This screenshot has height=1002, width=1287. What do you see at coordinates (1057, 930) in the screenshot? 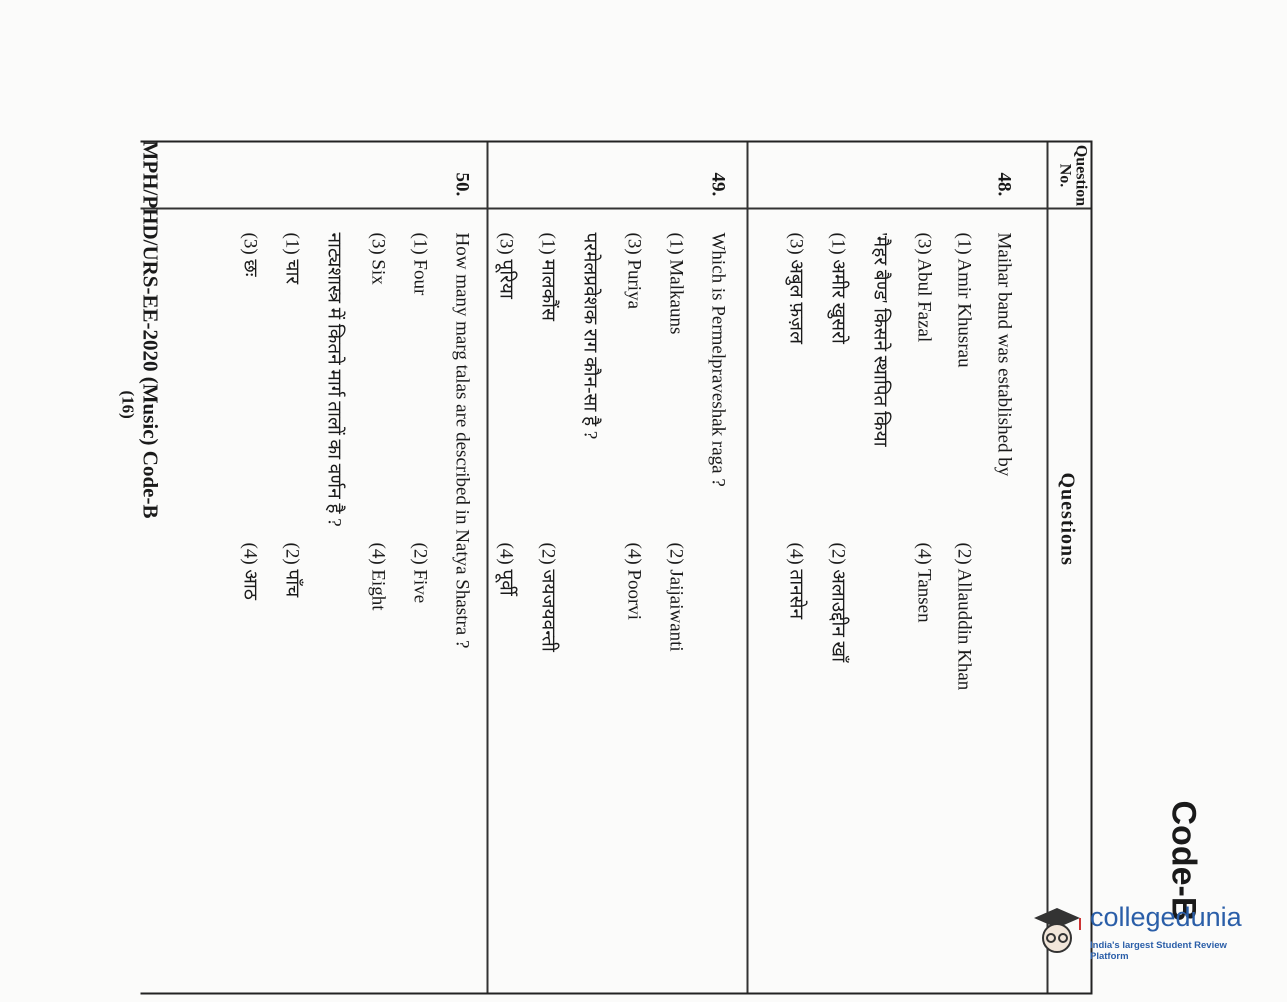
I see `graduate-icon` at bounding box center [1057, 930].